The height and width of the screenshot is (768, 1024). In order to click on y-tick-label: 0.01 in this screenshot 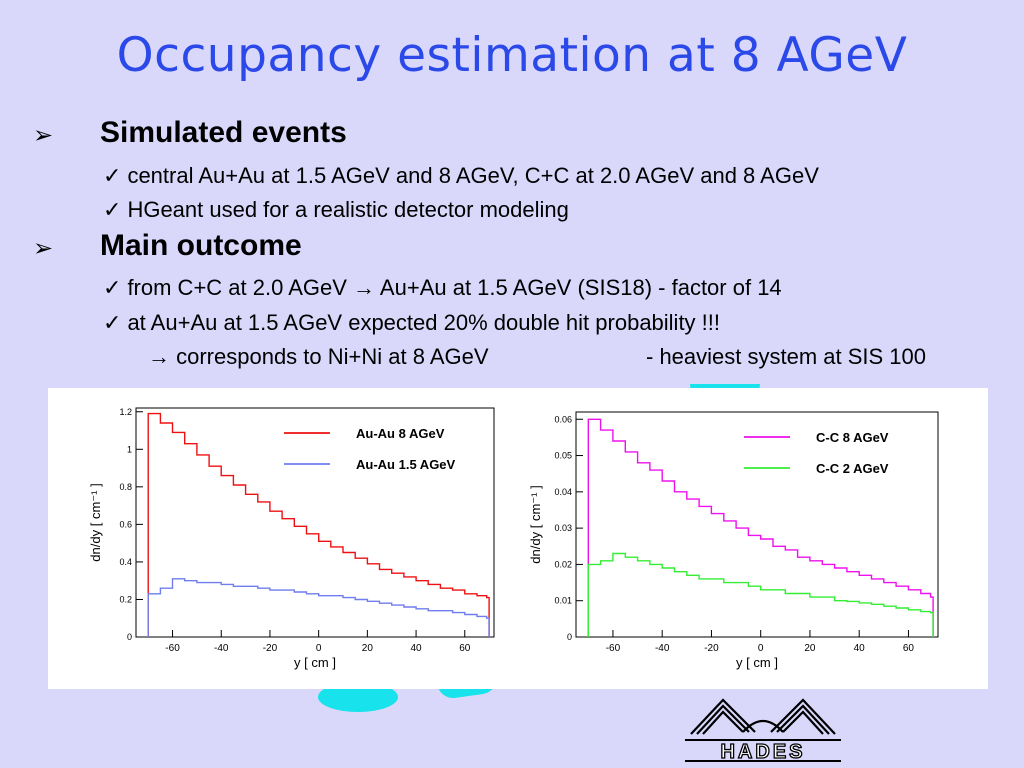, I will do `click(563, 601)`.